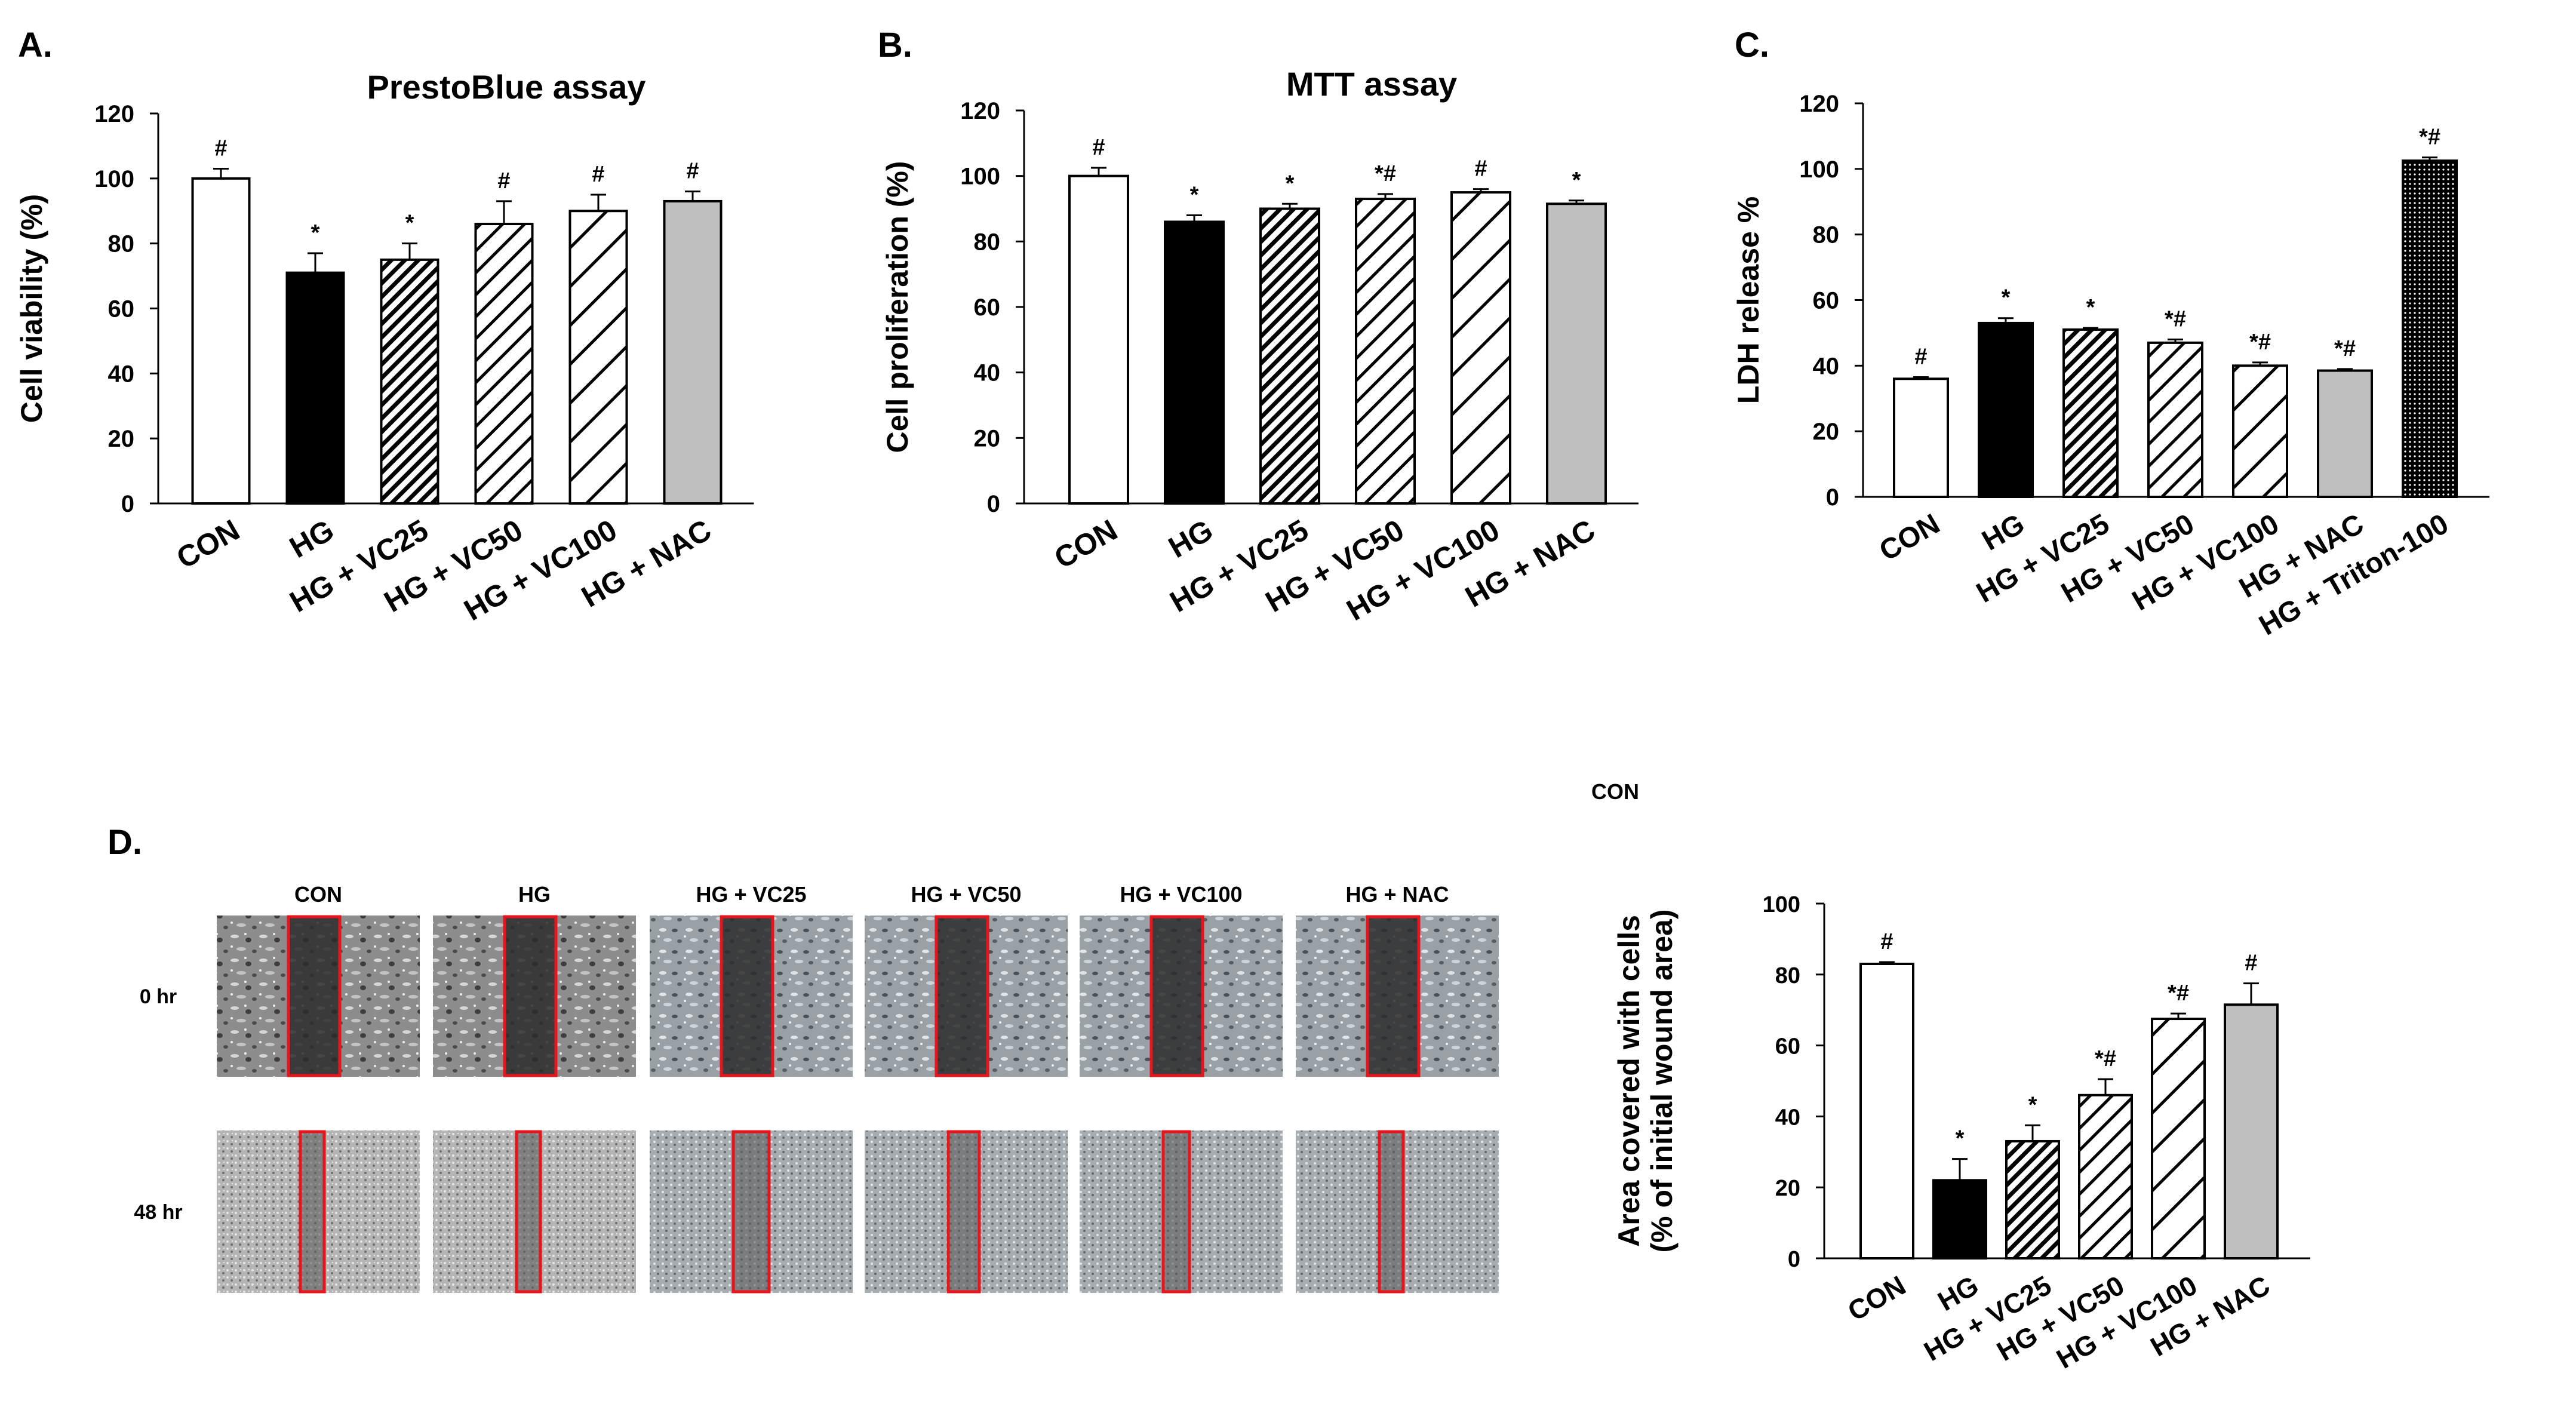  What do you see at coordinates (966, 894) in the screenshot?
I see `wound-column-label-4: HG + VC50` at bounding box center [966, 894].